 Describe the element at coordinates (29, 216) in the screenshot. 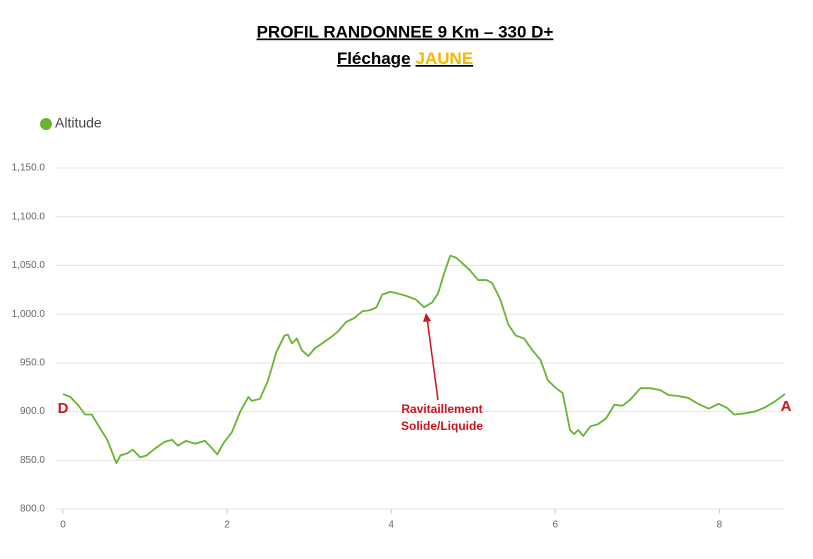

I see `y-tick-label: 1,100.0` at that location.